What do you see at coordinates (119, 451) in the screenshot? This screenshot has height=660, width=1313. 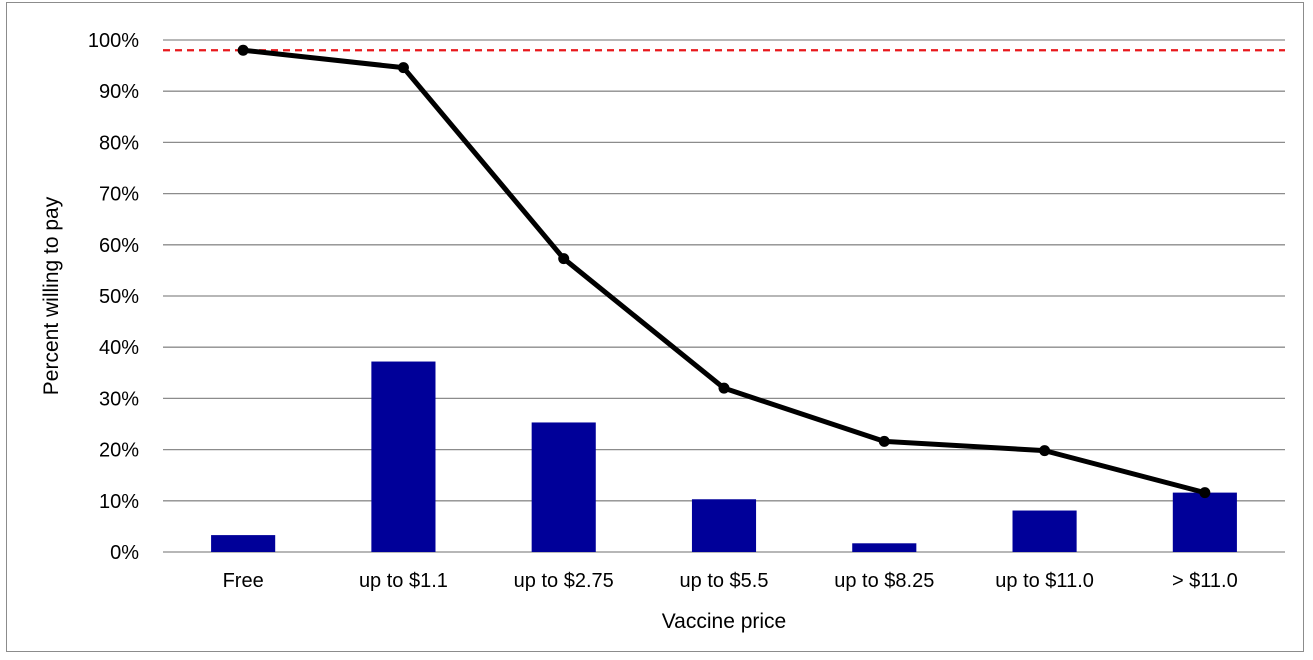 I see `y-tick-label: 20%` at bounding box center [119, 451].